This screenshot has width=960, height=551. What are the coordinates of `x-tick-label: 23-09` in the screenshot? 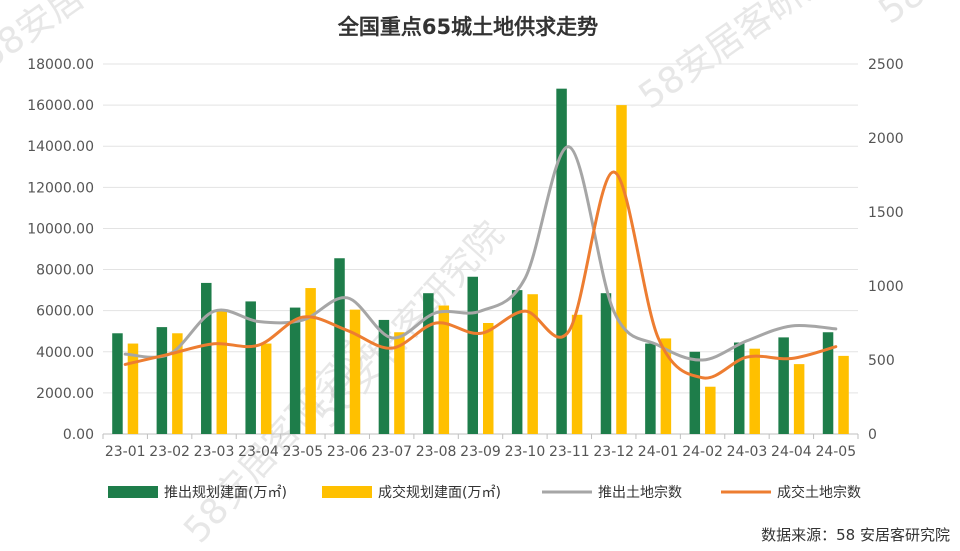 It's located at (480, 452).